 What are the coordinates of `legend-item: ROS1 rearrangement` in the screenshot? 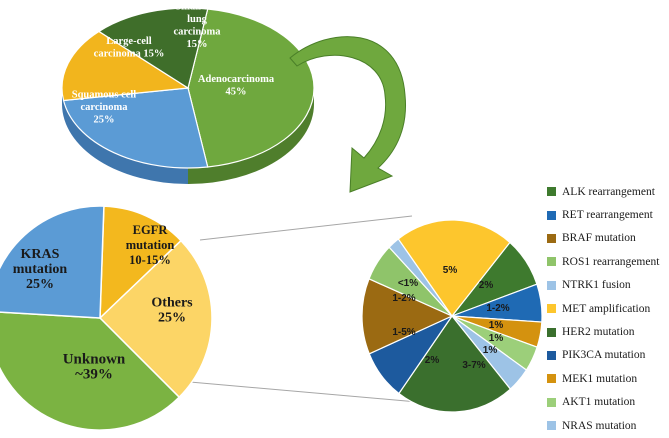 It's located at (608, 261).